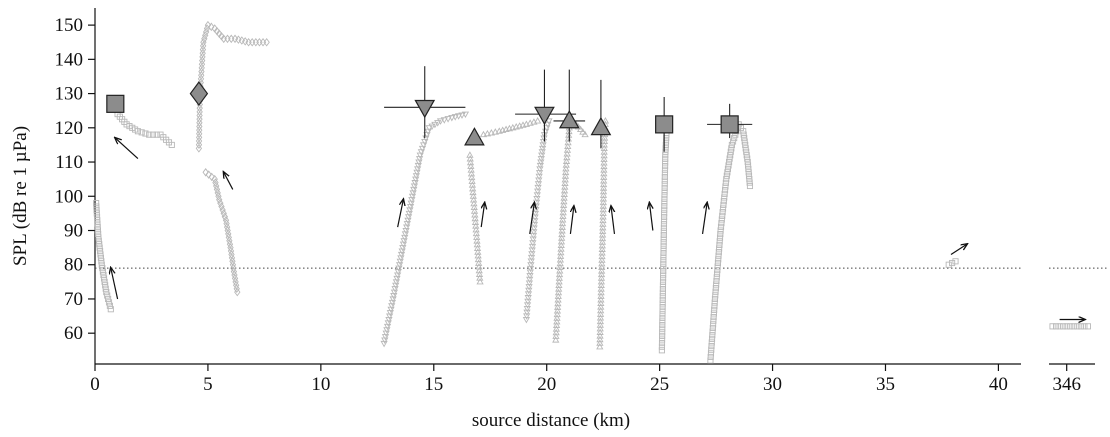 The height and width of the screenshot is (437, 1110). I want to click on y-tick-label: 150, so click(69, 25).